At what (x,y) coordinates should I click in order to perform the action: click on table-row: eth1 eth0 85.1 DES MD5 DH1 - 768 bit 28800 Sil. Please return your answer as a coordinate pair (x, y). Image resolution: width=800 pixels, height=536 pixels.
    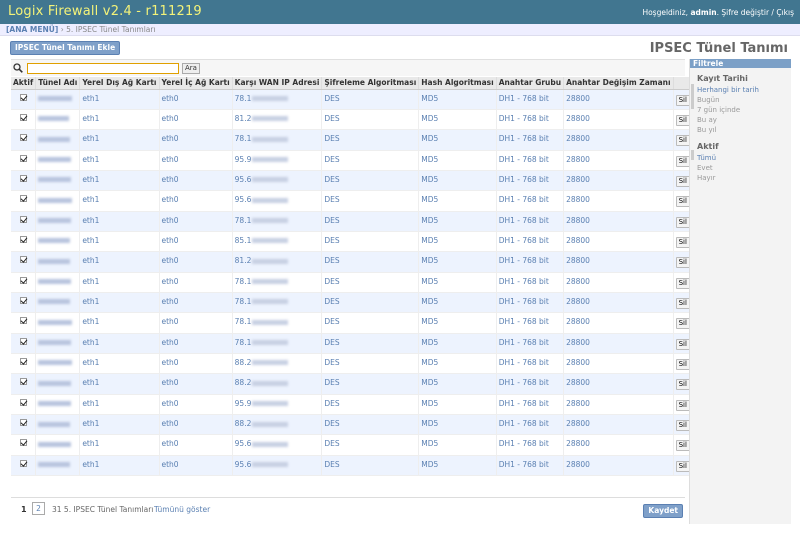
    Looking at the image, I should click on (352, 242).